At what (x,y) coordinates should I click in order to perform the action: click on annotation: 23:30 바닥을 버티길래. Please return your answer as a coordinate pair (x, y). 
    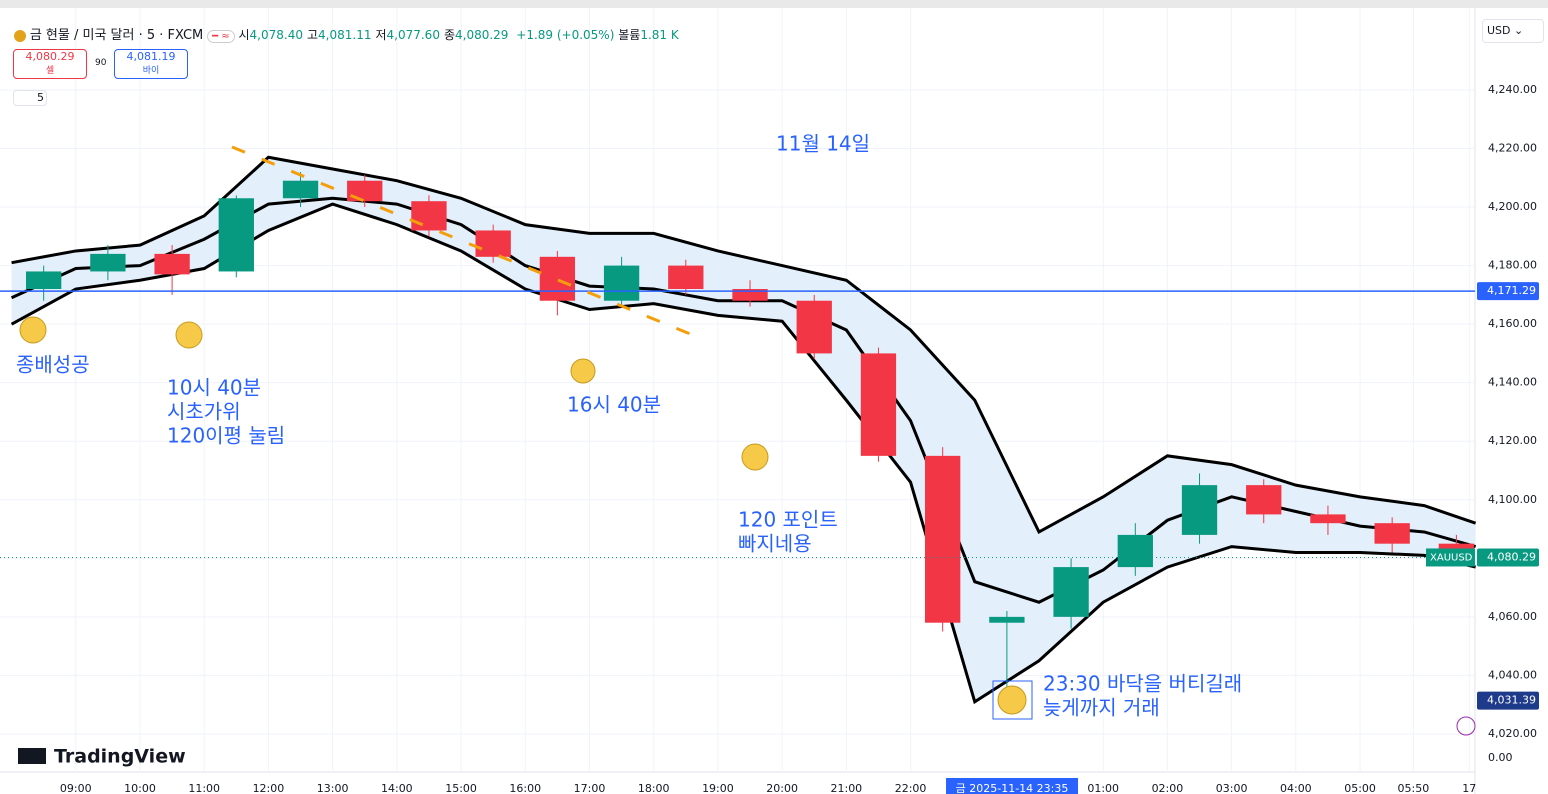
    Looking at the image, I should click on (1142, 684).